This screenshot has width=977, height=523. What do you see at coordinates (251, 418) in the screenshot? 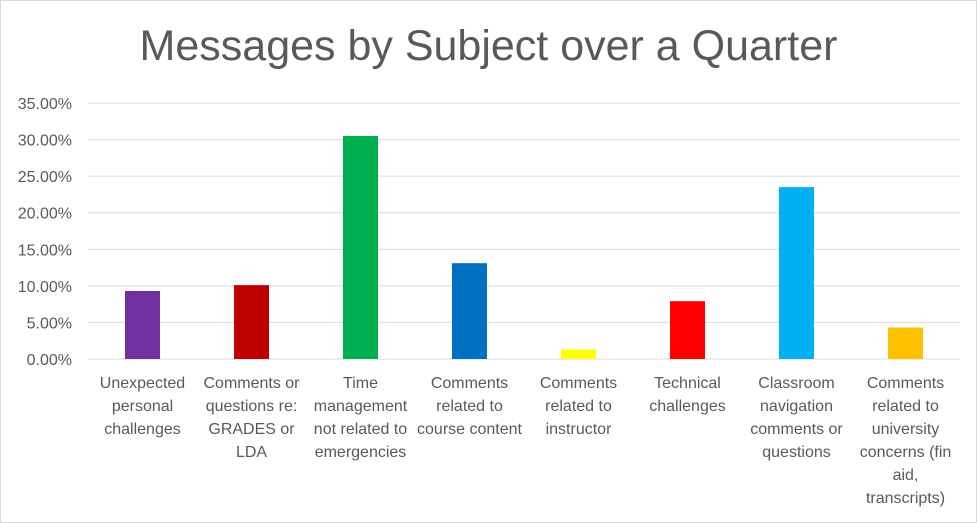
I see `x-category-label: Comments or questions re: GRADES or LDA` at bounding box center [251, 418].